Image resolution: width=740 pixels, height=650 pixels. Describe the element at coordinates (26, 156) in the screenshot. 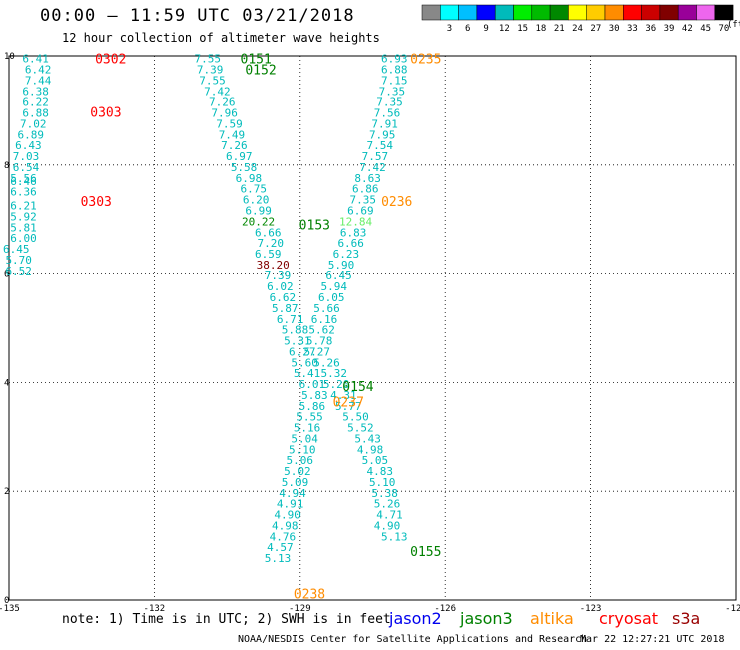

I see `swh-point-cryosat: 7.03` at that location.